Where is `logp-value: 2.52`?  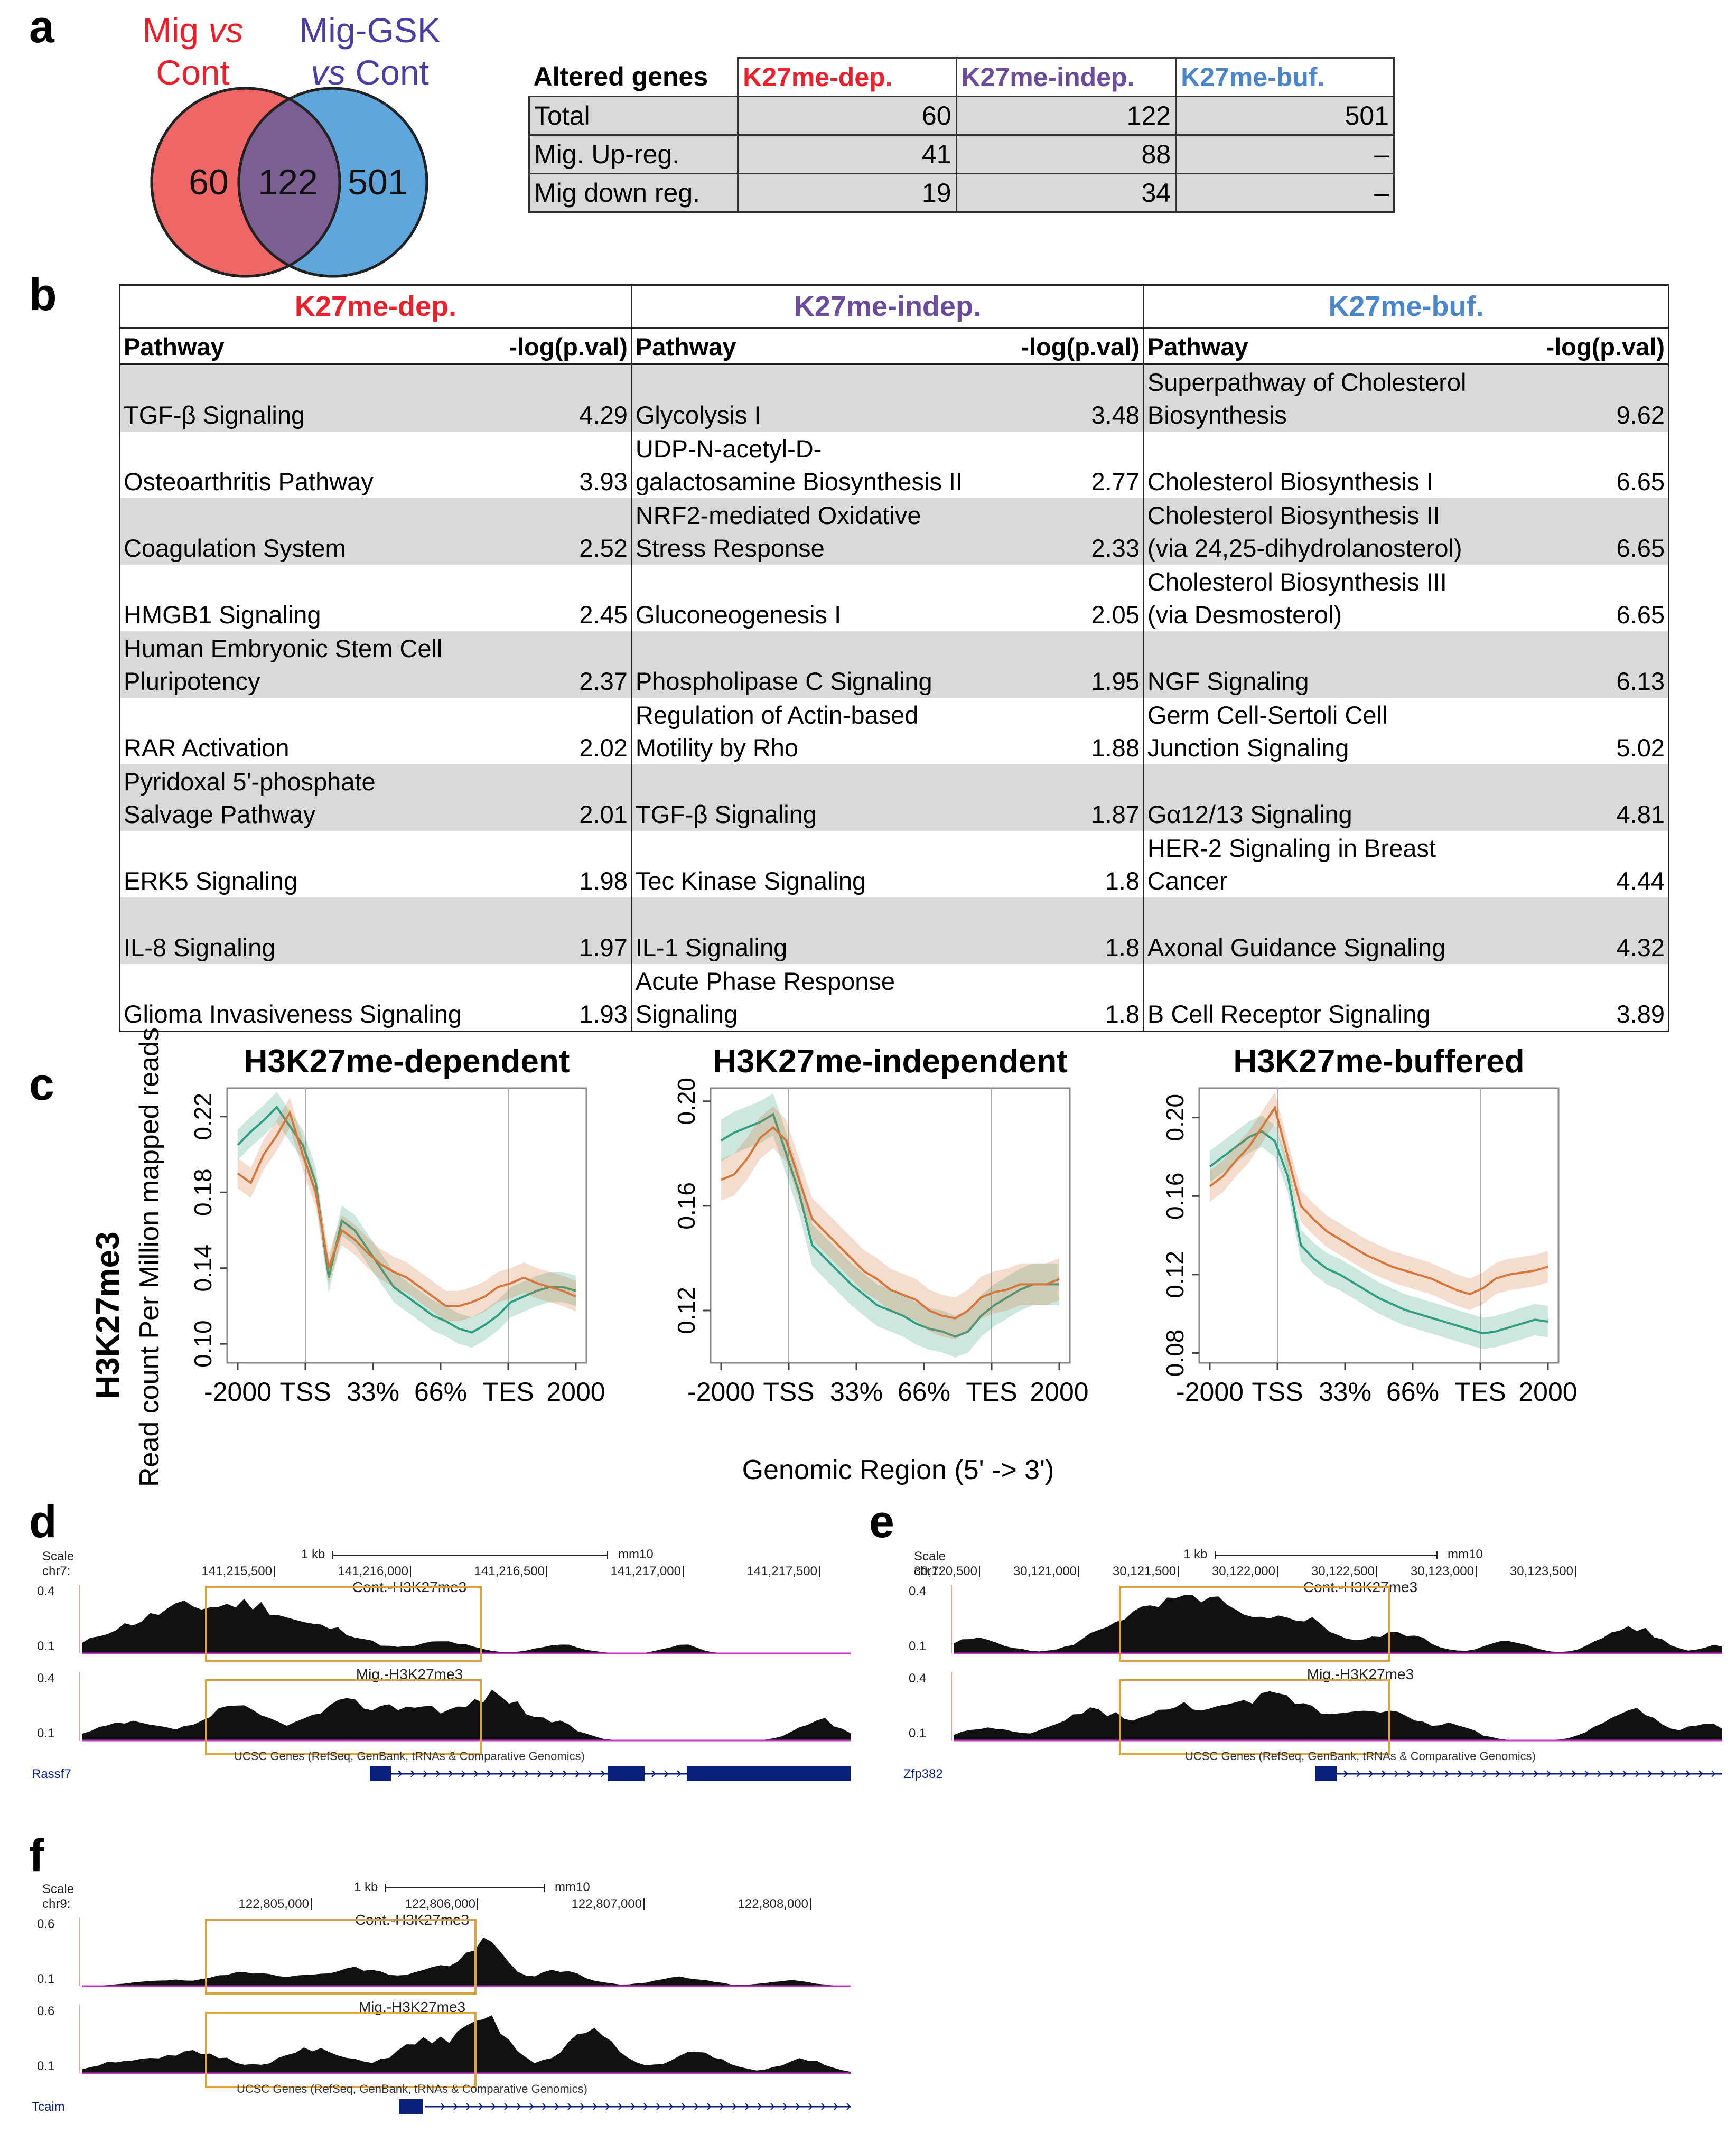
logp-value: 2.52 is located at coordinates (561, 531).